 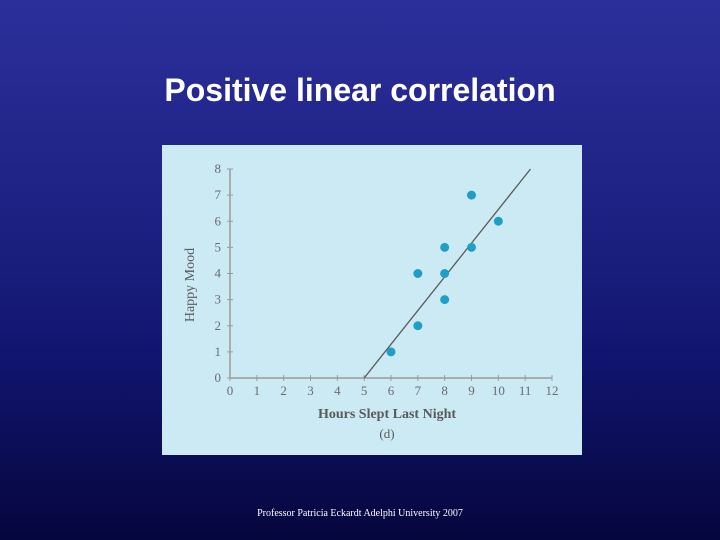 I want to click on y-tick-label: 8, so click(x=218, y=168).